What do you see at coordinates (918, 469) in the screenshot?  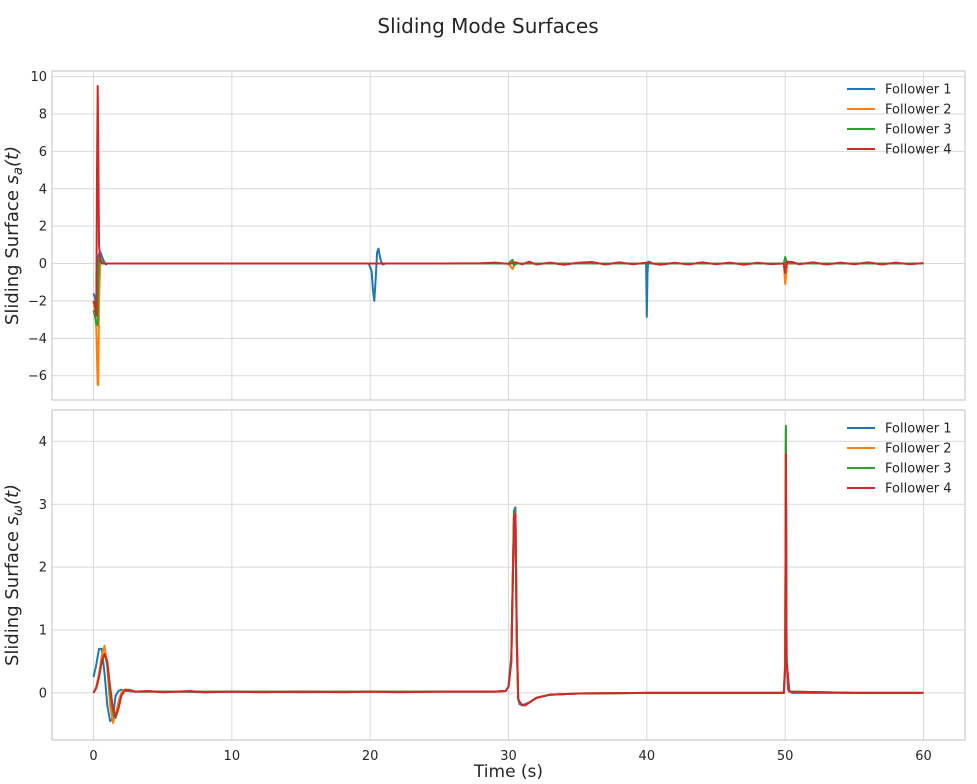 I see `panel-2-legend-label-3: Follower 3` at bounding box center [918, 469].